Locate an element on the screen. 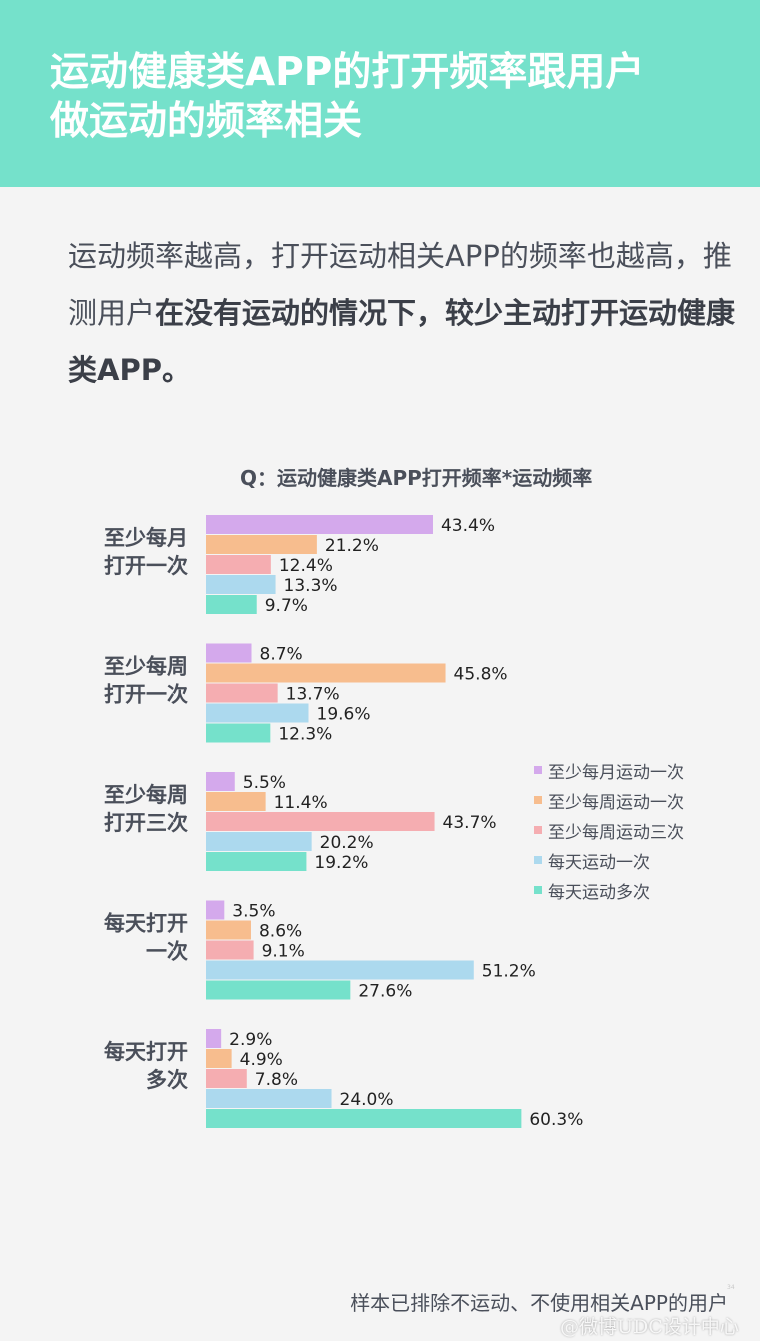  data-label: 8.6% is located at coordinates (280, 932).